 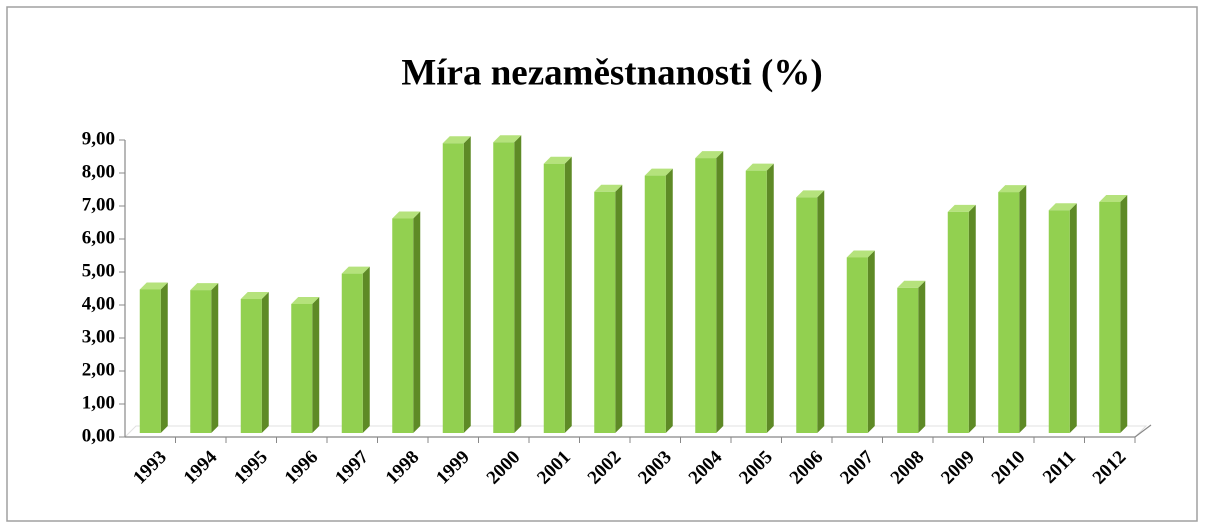 I want to click on floor, so click(x=635, y=431).